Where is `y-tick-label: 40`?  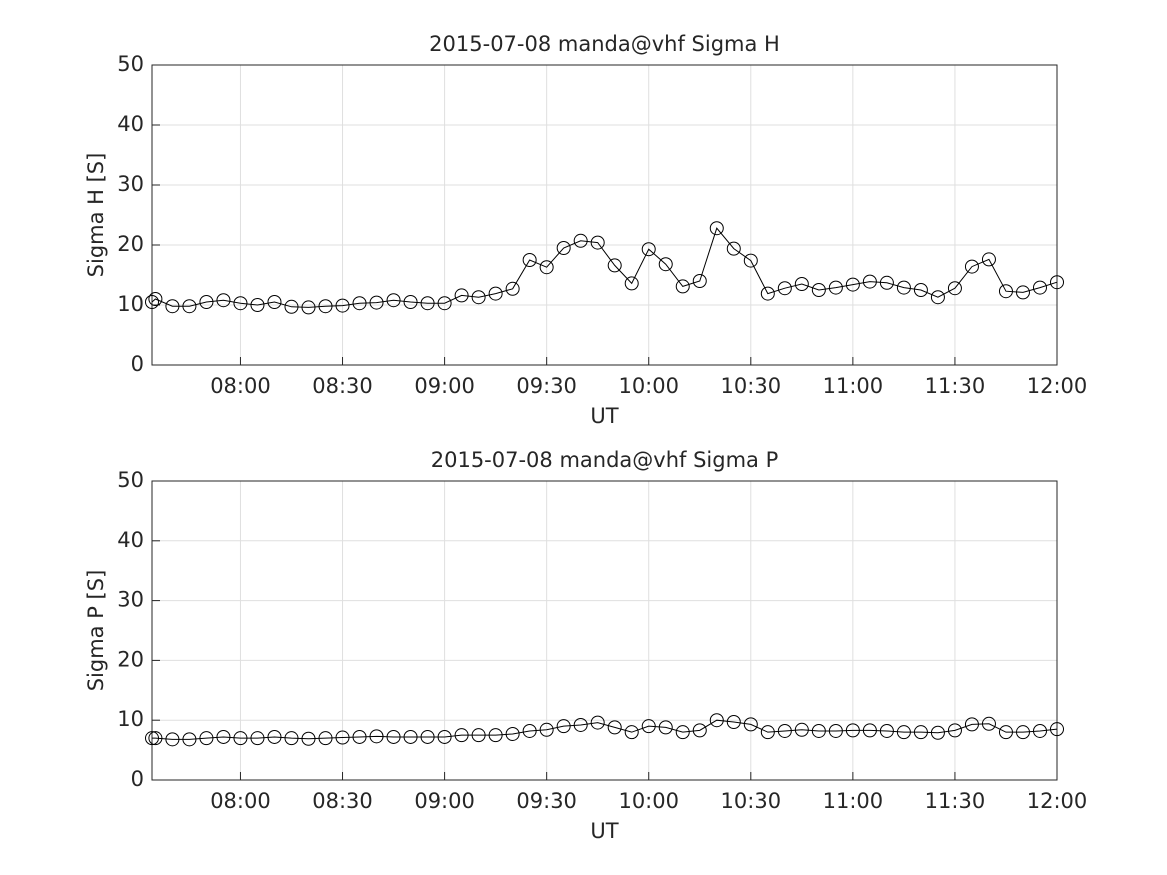 y-tick-label: 40 is located at coordinates (130, 124).